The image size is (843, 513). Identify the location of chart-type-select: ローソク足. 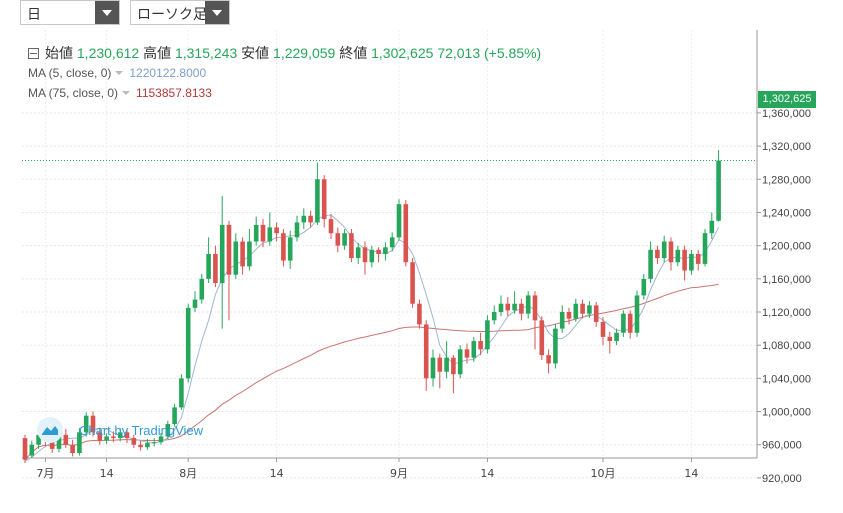
(180, 12).